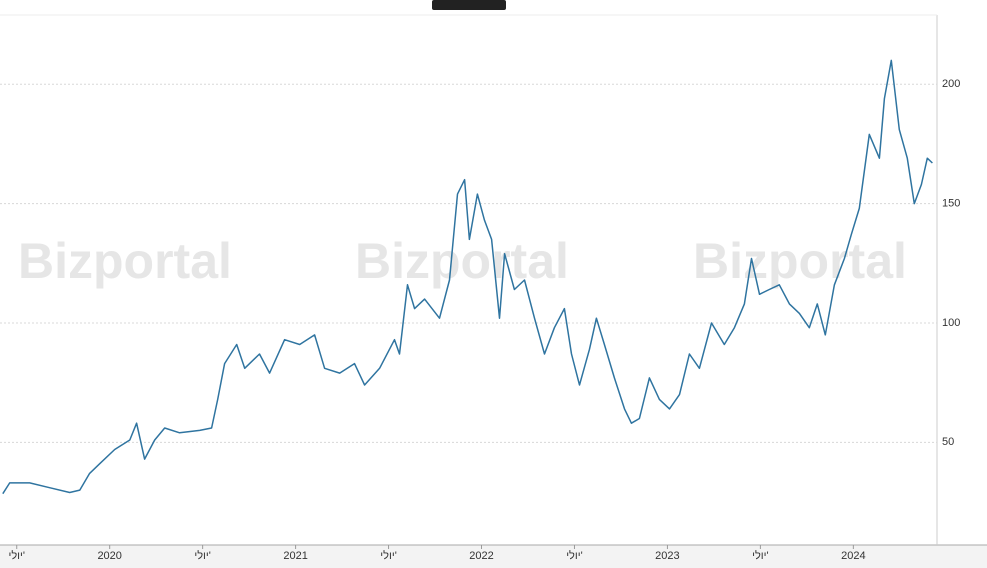 This screenshot has width=987, height=568. I want to click on toolbar-tab, so click(469, 5).